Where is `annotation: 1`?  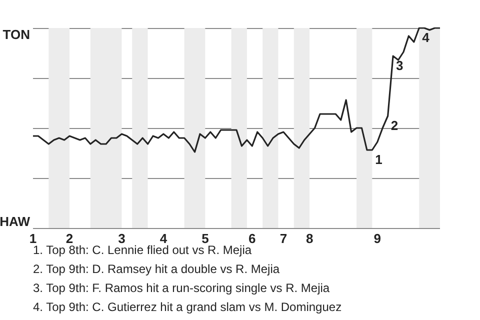 annotation: 1 is located at coordinates (378, 159).